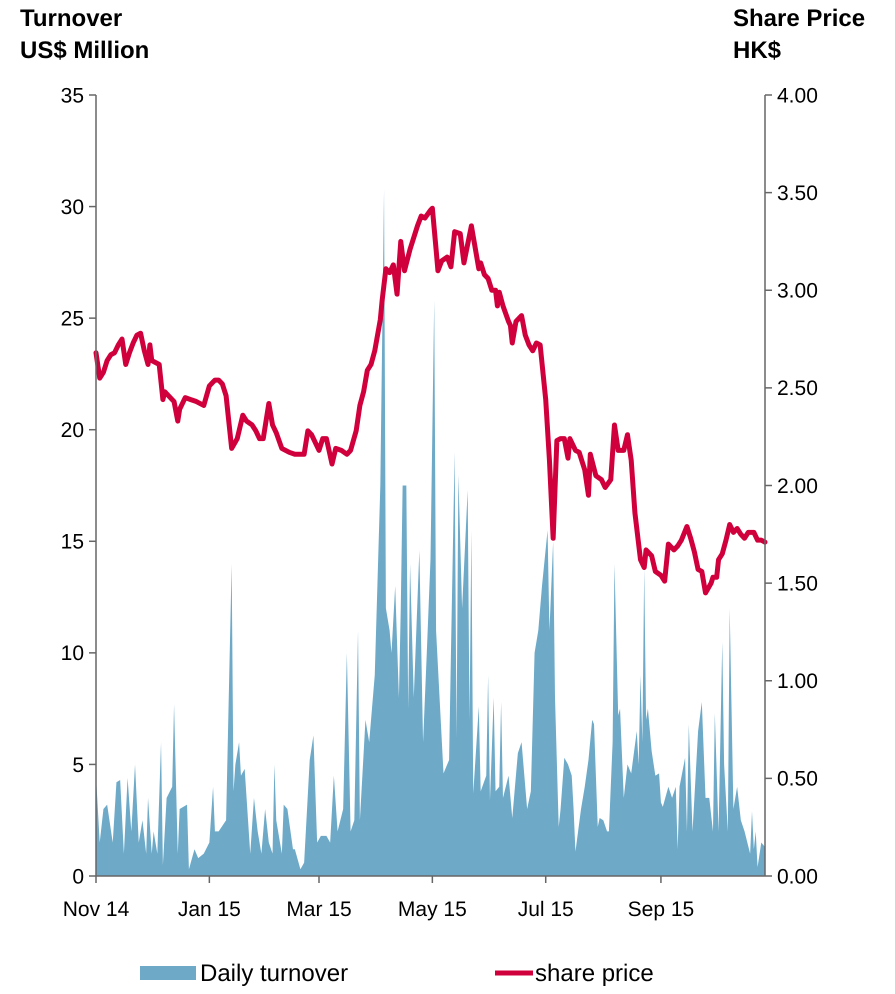 This screenshot has height=994, width=895. I want to click on legend-label: Daily turnover, so click(274, 973).